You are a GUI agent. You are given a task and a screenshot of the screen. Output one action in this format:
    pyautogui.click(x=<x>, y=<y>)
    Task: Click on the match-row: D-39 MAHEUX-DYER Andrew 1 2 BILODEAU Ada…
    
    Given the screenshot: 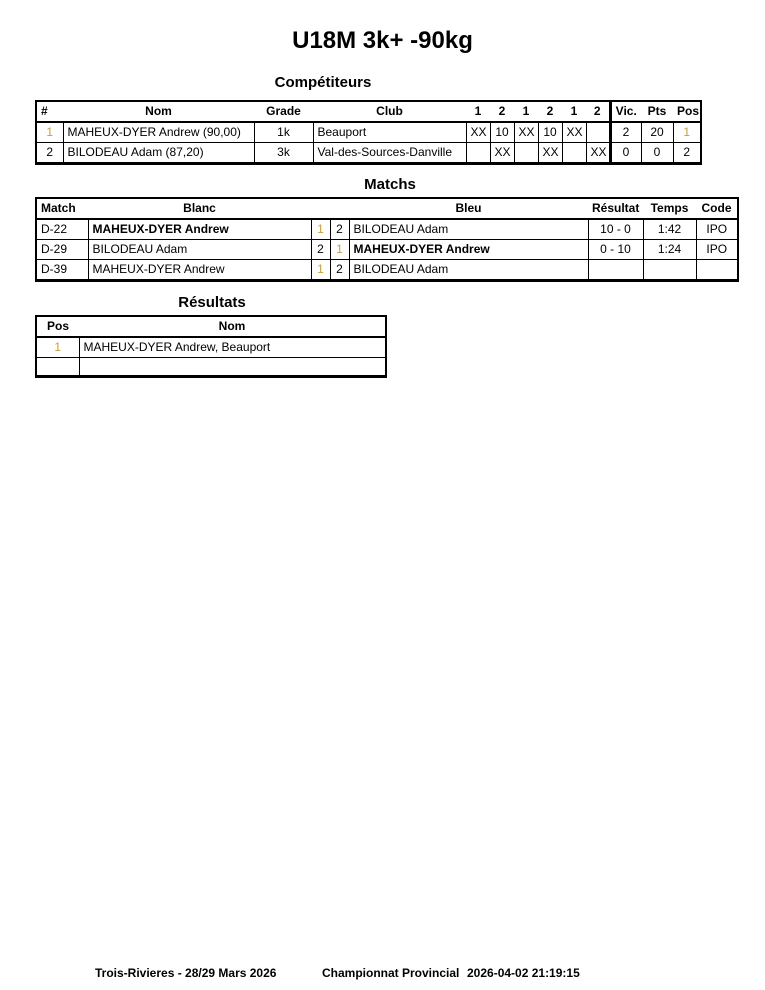 What is the action you would take?
    pyautogui.click(x=387, y=270)
    